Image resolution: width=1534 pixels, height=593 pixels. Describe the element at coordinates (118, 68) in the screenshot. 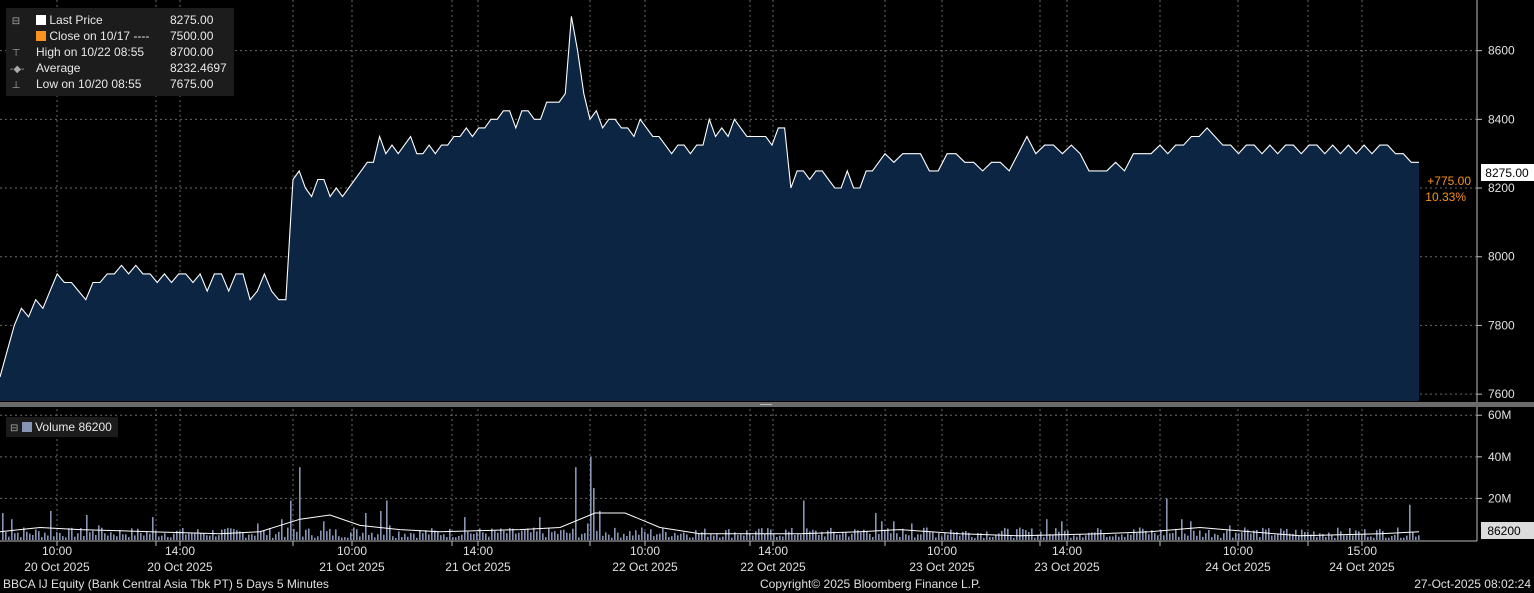

I see `legend-average: -◆- Average 8232.4697` at that location.